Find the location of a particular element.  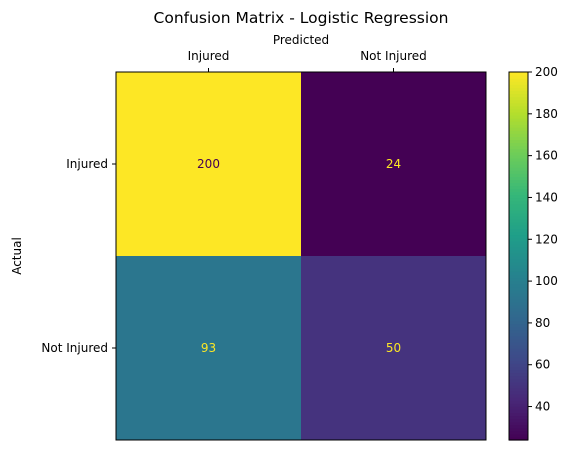

colorbar-tick-label-2: 80 is located at coordinates (542, 323).